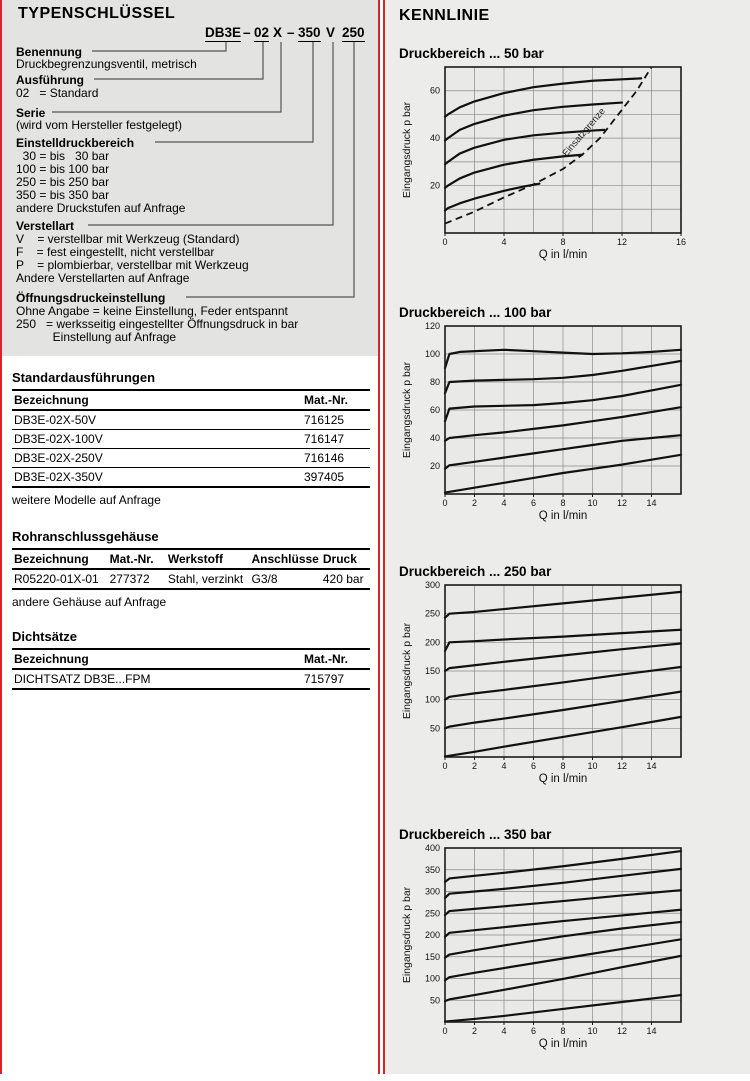 The height and width of the screenshot is (1081, 750). I want to click on chart-title-50bar: Druckbereich ... 50 bar, so click(471, 53).